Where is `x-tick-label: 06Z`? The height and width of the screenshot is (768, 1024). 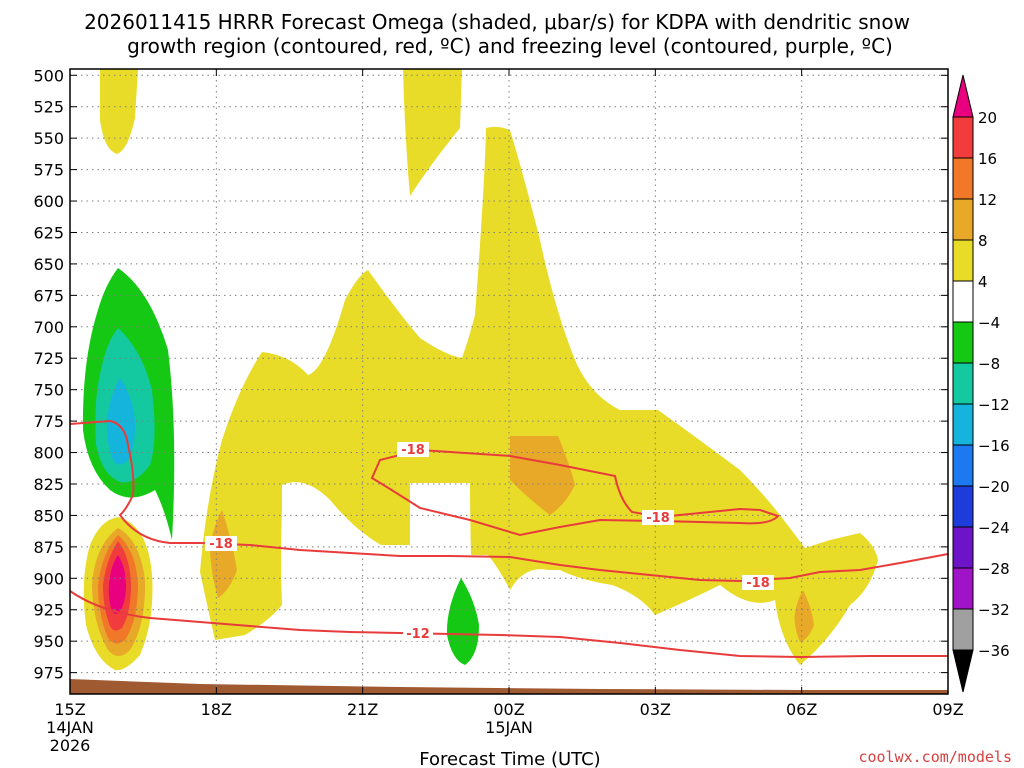
x-tick-label: 06Z is located at coordinates (801, 709).